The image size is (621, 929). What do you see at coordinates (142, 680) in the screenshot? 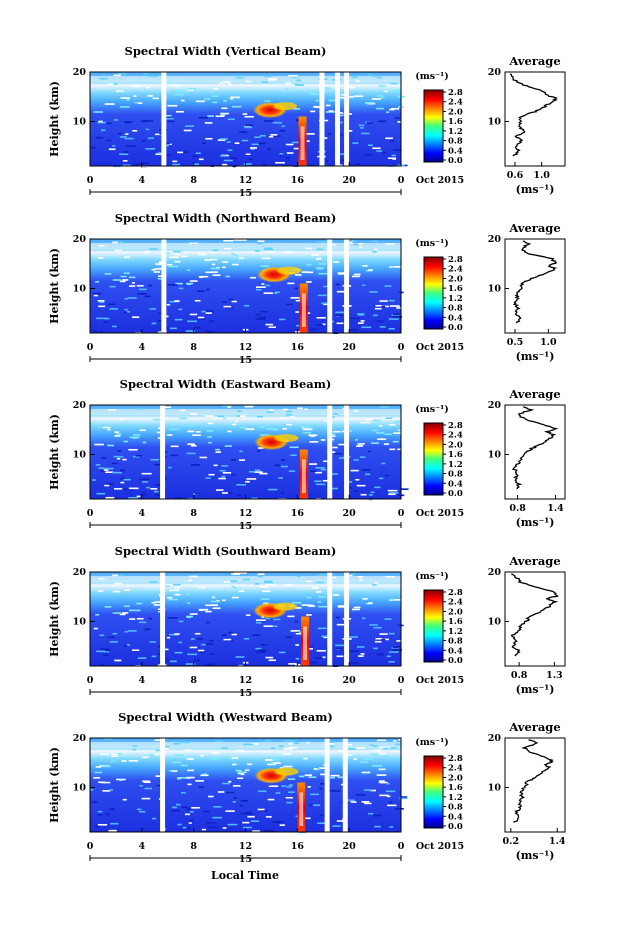
I see `x-tick-label: 4` at bounding box center [142, 680].